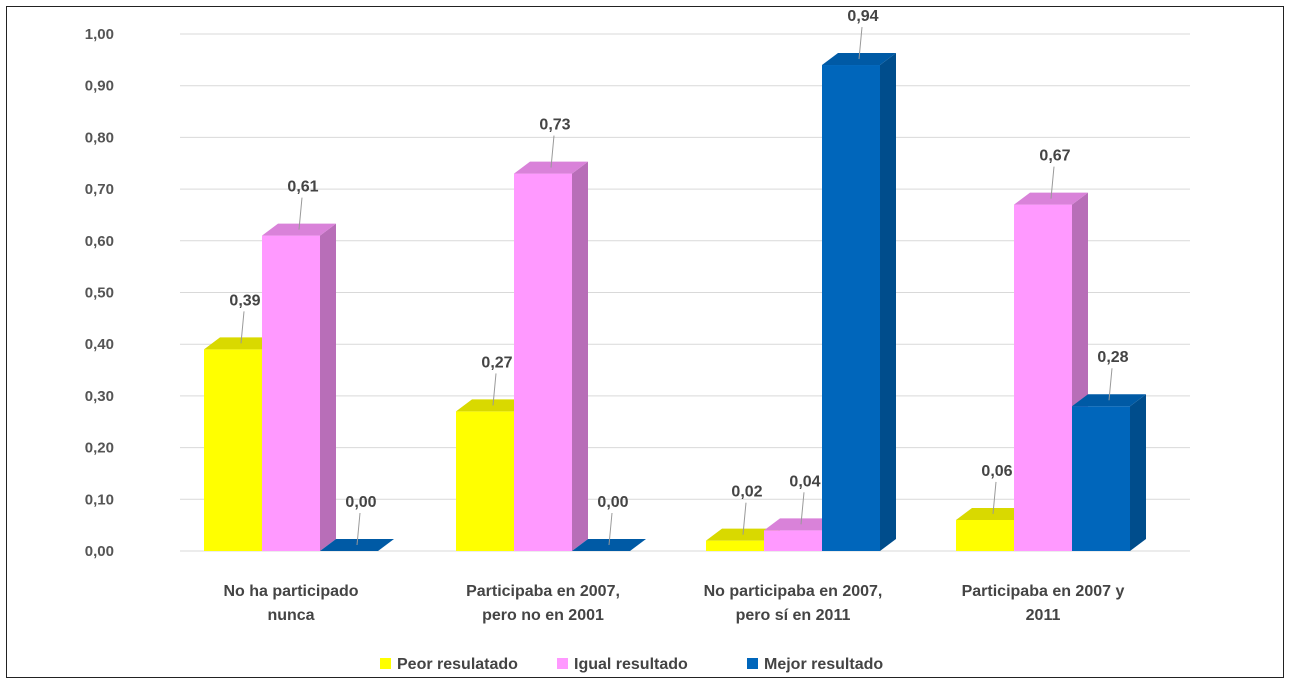  What do you see at coordinates (543, 603) in the screenshot?
I see `category-label: Participaba en 2007, pero no en 2001` at bounding box center [543, 603].